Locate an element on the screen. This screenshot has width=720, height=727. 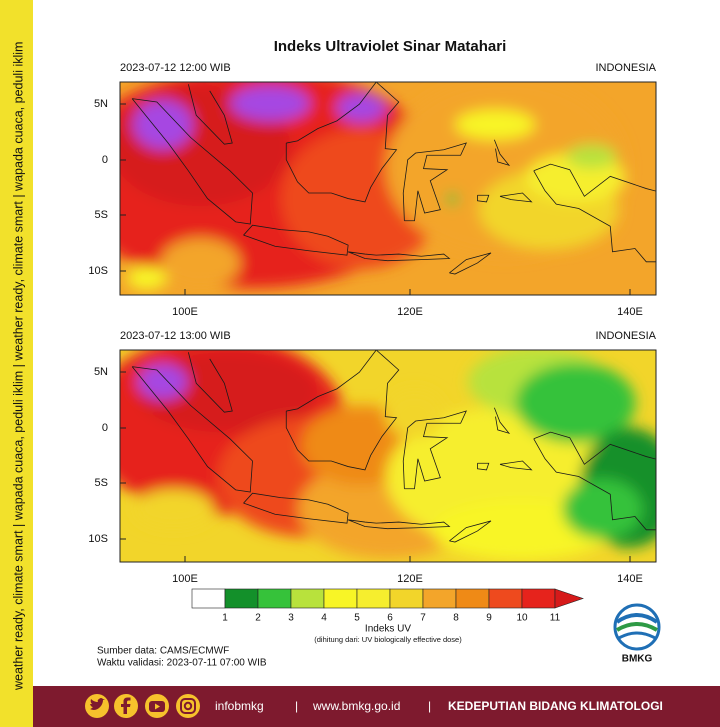
bmkg-logo: BMKG is located at coordinates (637, 634).